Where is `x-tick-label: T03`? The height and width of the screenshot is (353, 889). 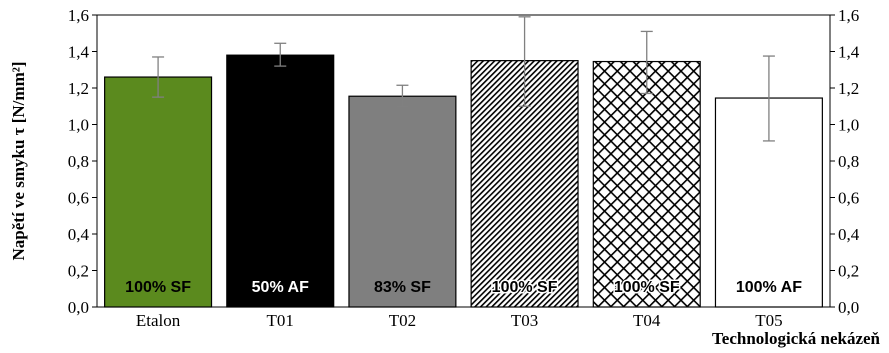
x-tick-label: T03 is located at coordinates (524, 320).